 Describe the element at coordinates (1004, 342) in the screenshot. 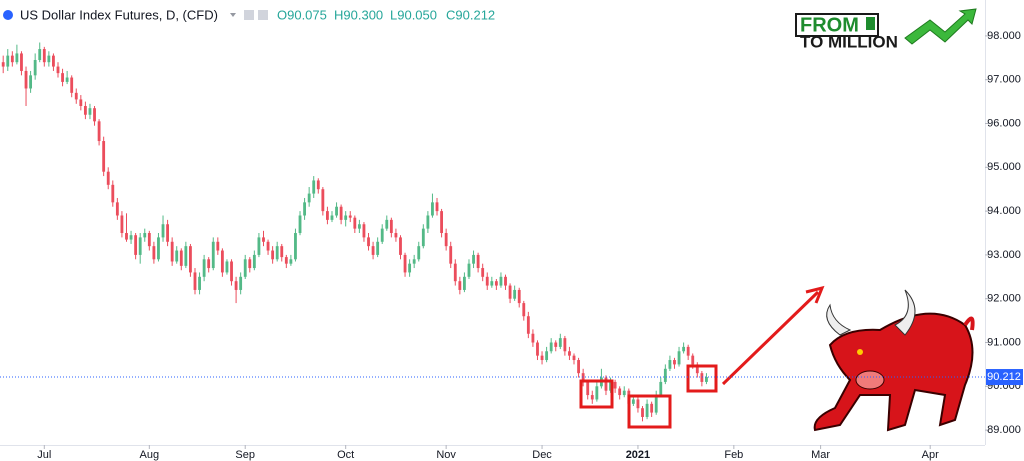

I see `y-tick-label: 91.000` at that location.